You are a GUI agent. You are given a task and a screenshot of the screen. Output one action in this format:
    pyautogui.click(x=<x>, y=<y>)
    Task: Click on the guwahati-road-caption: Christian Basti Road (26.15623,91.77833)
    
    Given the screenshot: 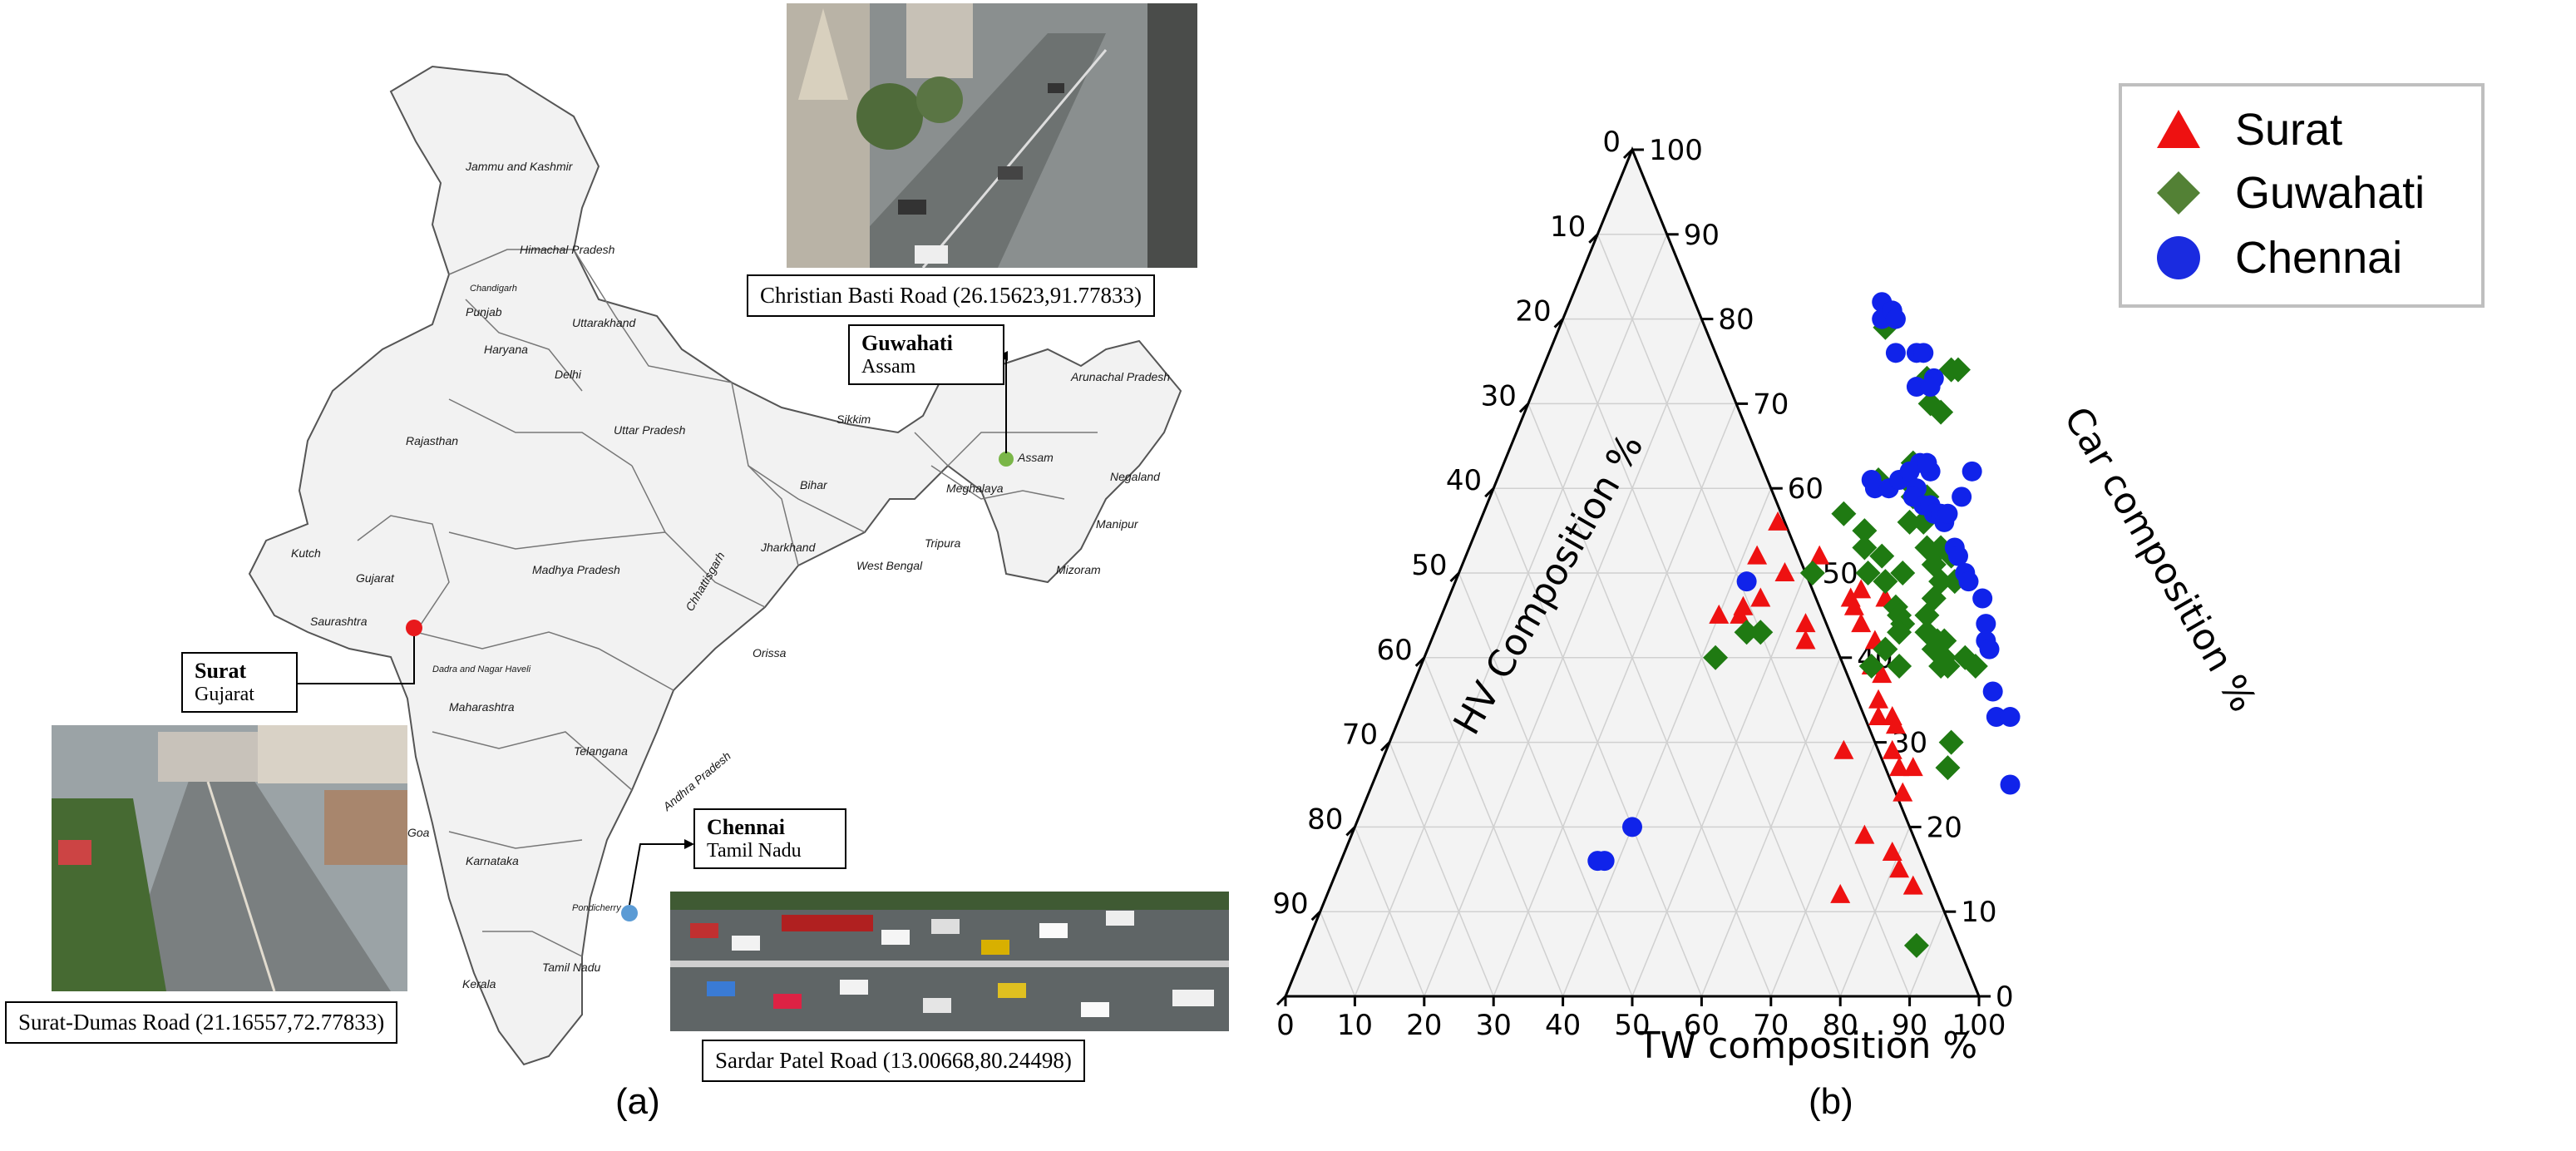 What is the action you would take?
    pyautogui.click(x=951, y=295)
    